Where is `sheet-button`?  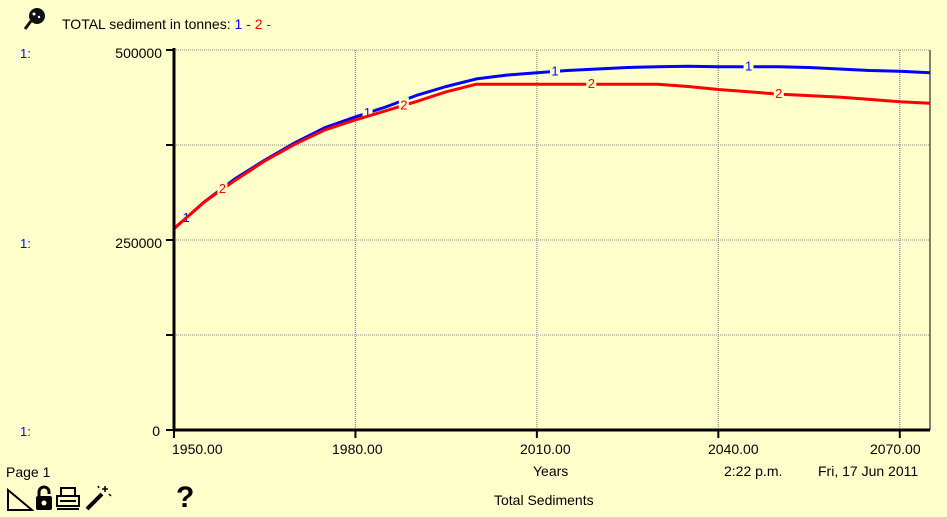
sheet-button is located at coordinates (20, 501).